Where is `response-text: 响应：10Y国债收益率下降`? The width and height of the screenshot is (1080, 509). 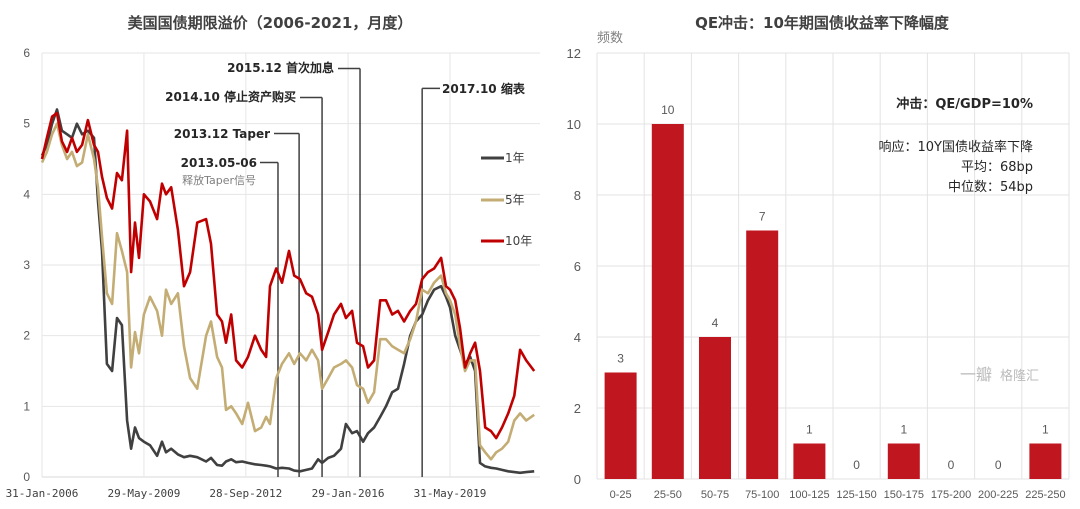
response-text: 响应：10Y国债收益率下降 is located at coordinates (956, 147).